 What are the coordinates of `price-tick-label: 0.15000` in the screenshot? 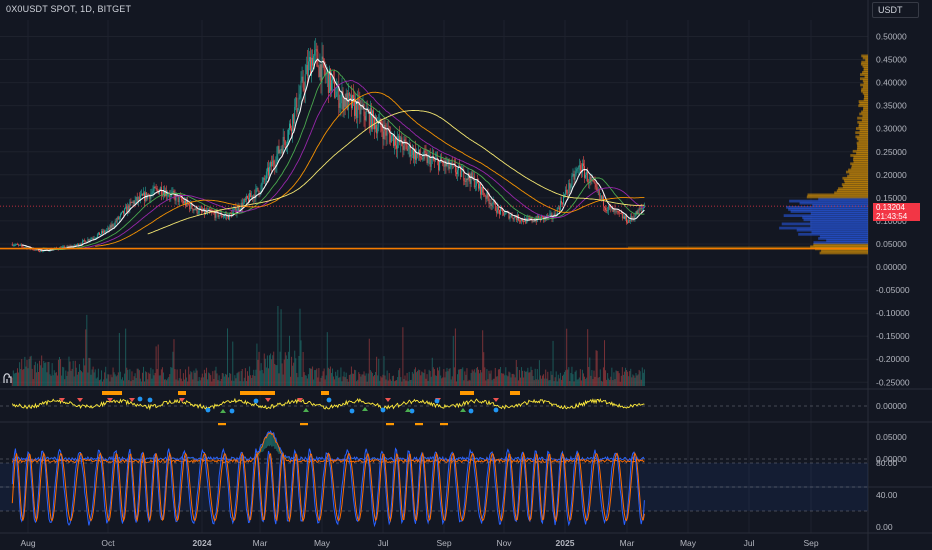 It's located at (891, 198).